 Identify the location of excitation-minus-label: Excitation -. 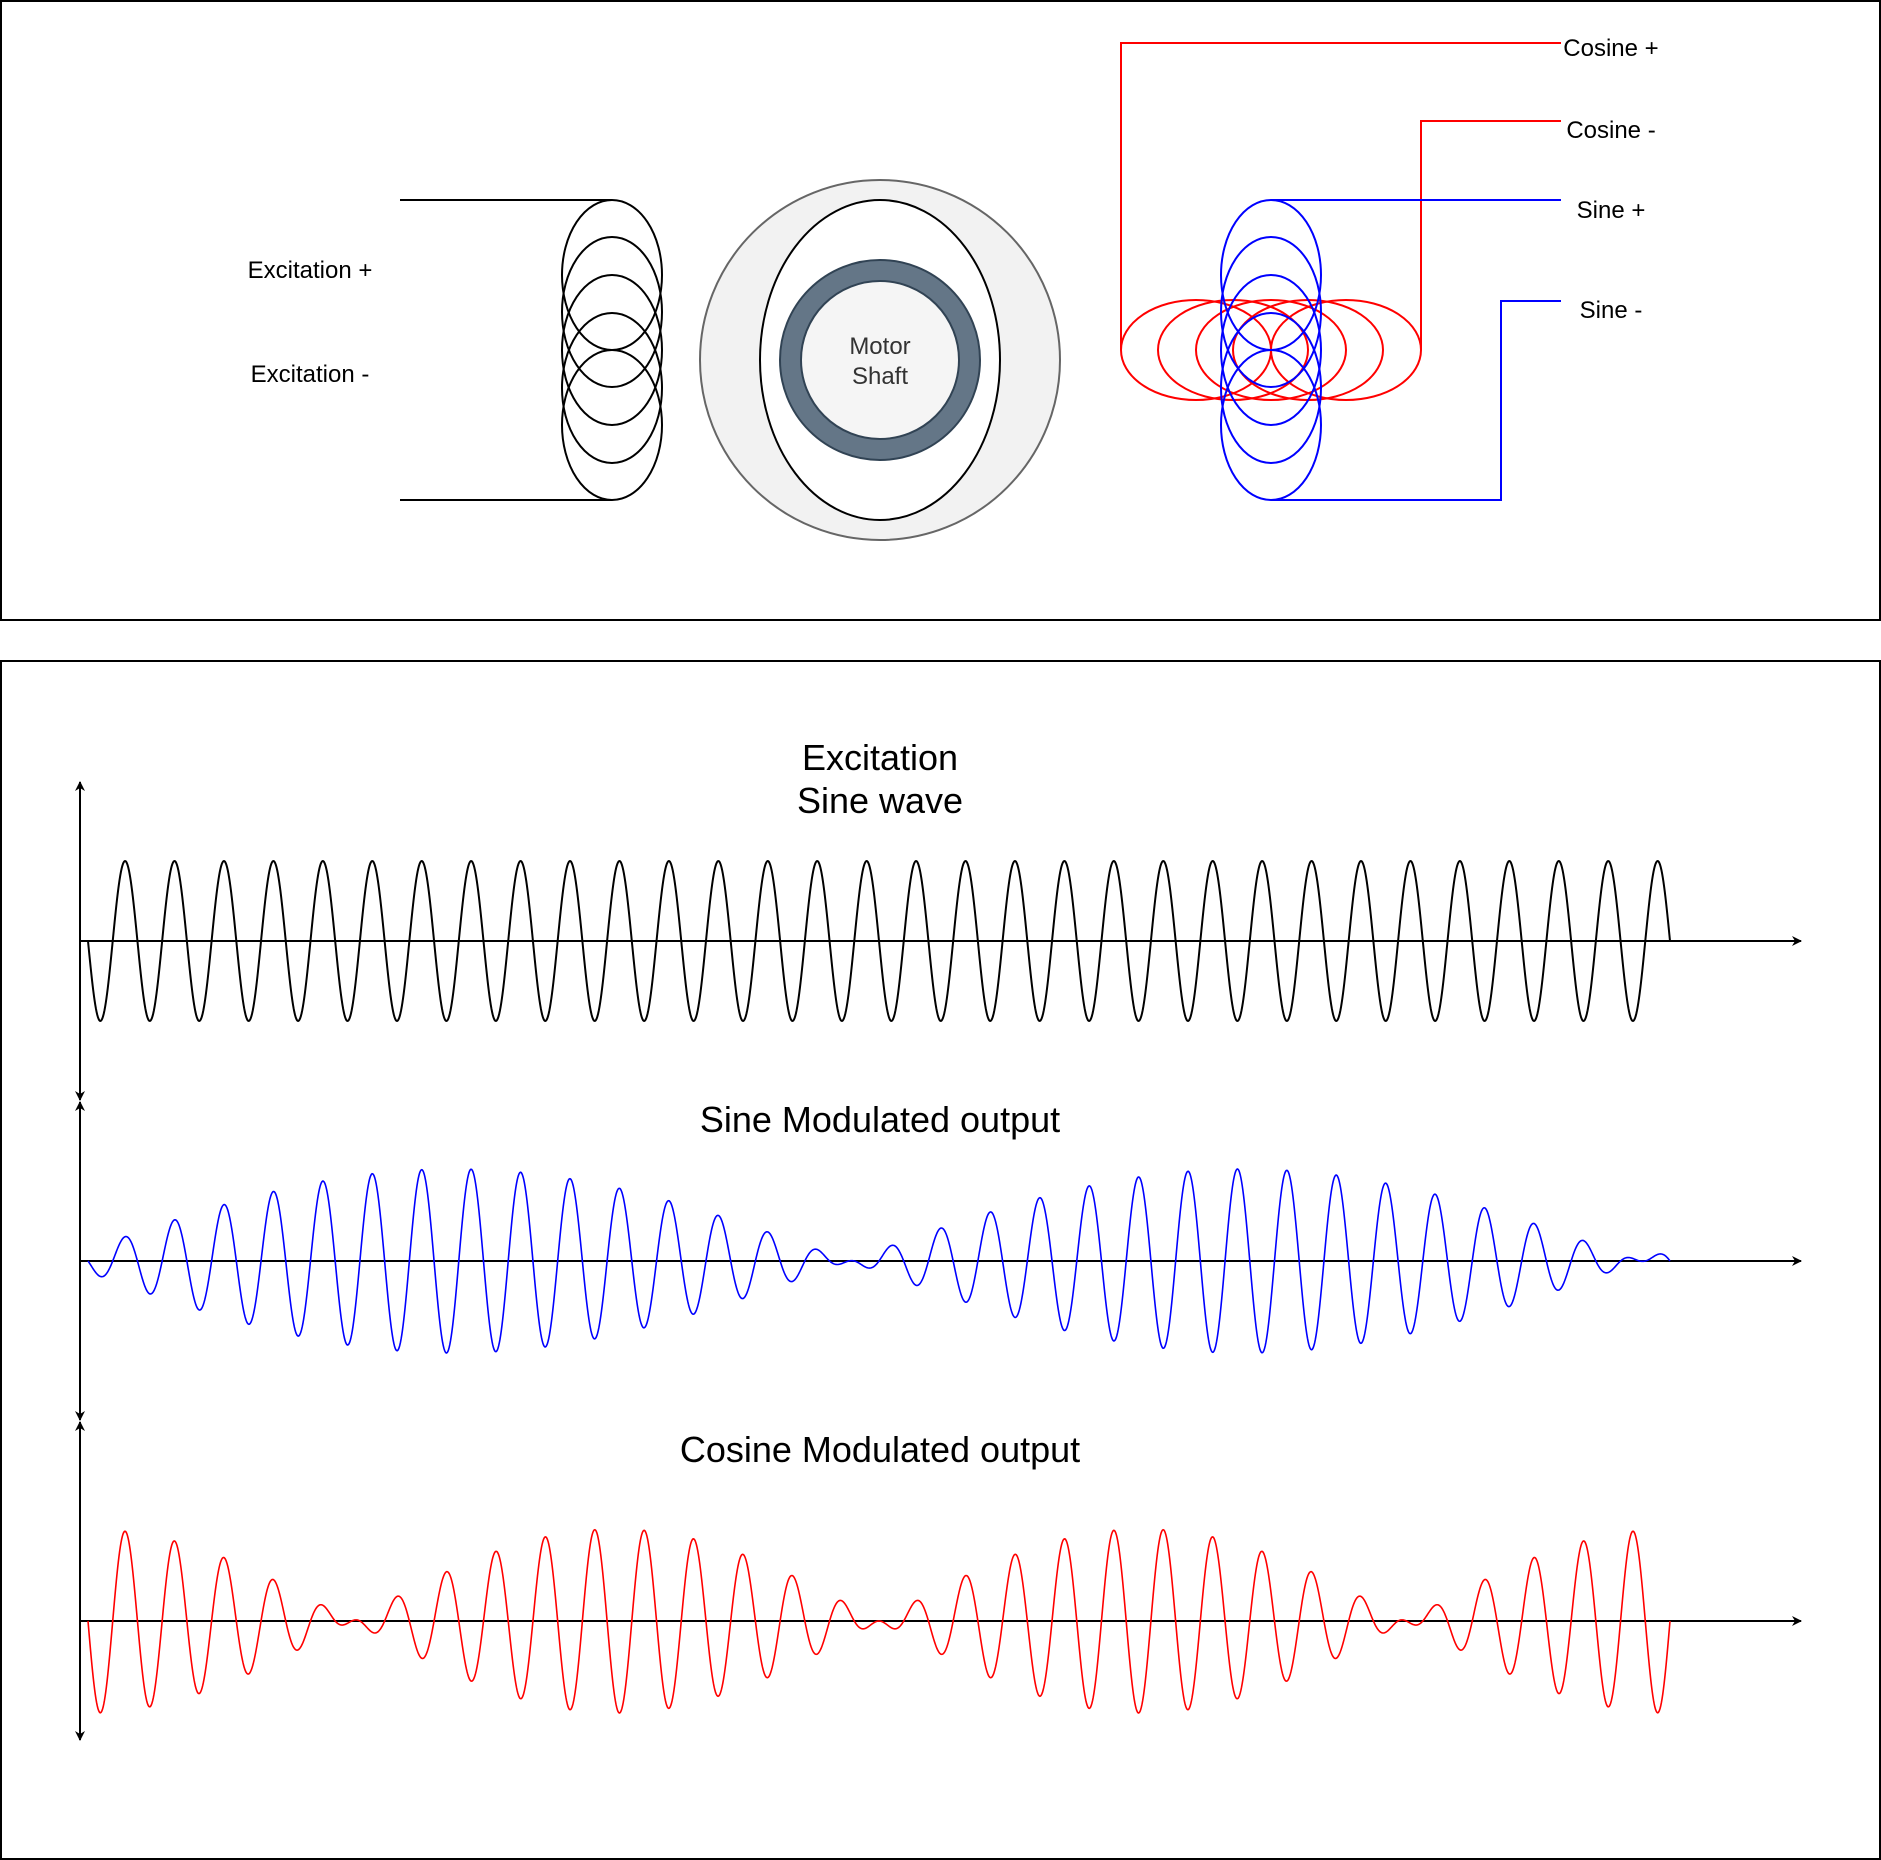
(310, 374).